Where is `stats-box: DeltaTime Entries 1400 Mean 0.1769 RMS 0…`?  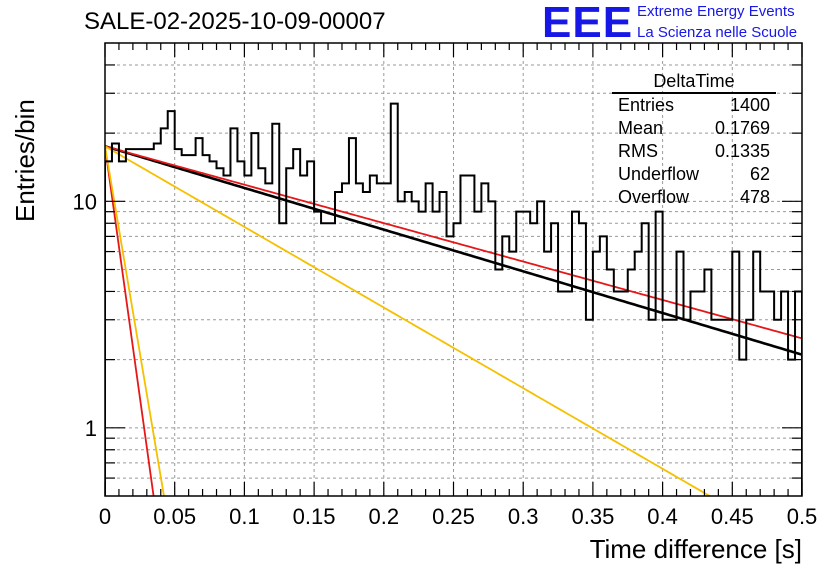
stats-box: DeltaTime Entries 1400 Mean 0.1769 RMS 0… is located at coordinates (694, 139).